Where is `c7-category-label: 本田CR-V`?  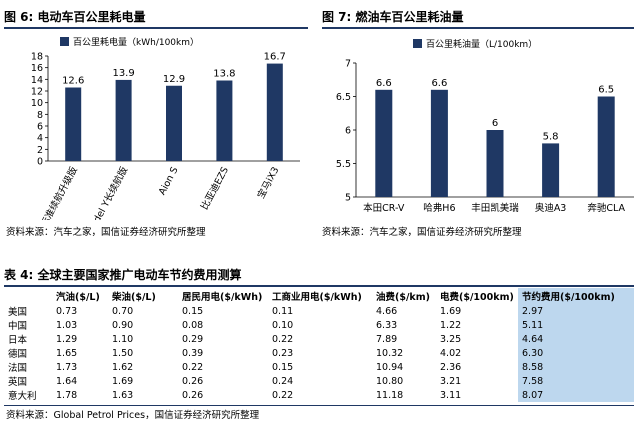 c7-category-label: 本田CR-V is located at coordinates (384, 208).